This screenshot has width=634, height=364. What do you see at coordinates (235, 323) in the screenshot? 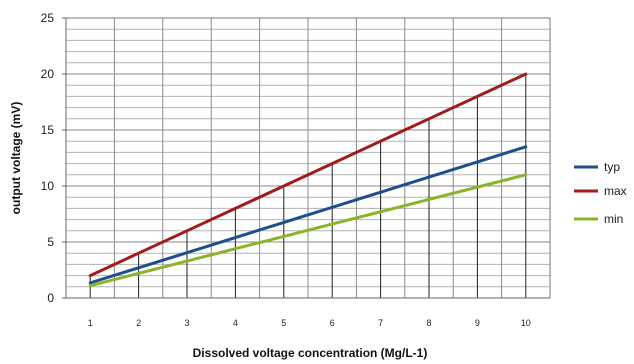
I see `x-tick-label: 4` at bounding box center [235, 323].